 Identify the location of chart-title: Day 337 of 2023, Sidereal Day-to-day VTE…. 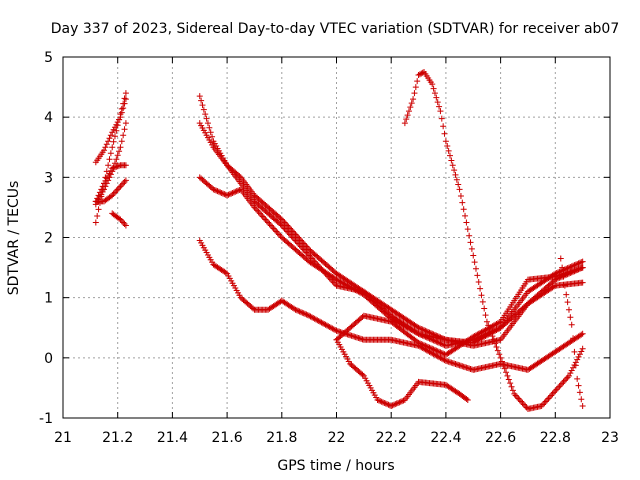
(335, 29).